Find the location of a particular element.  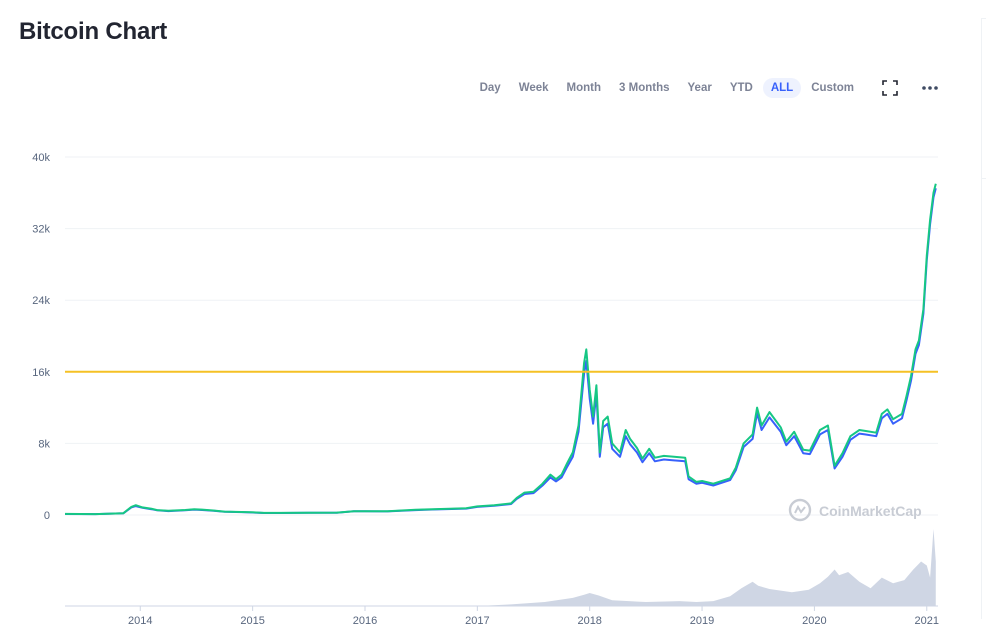

more-icon is located at coordinates (930, 88).